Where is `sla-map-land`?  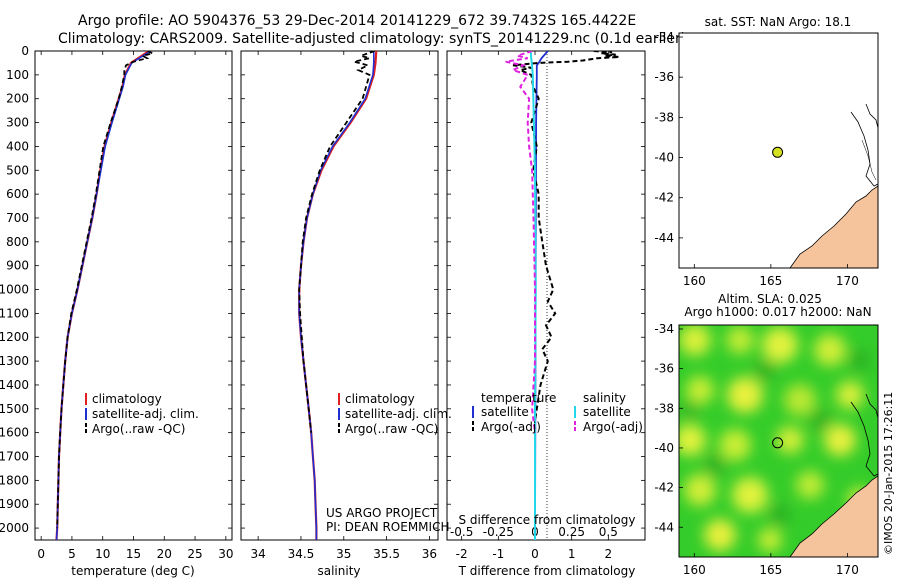 sla-map-land is located at coordinates (833, 516).